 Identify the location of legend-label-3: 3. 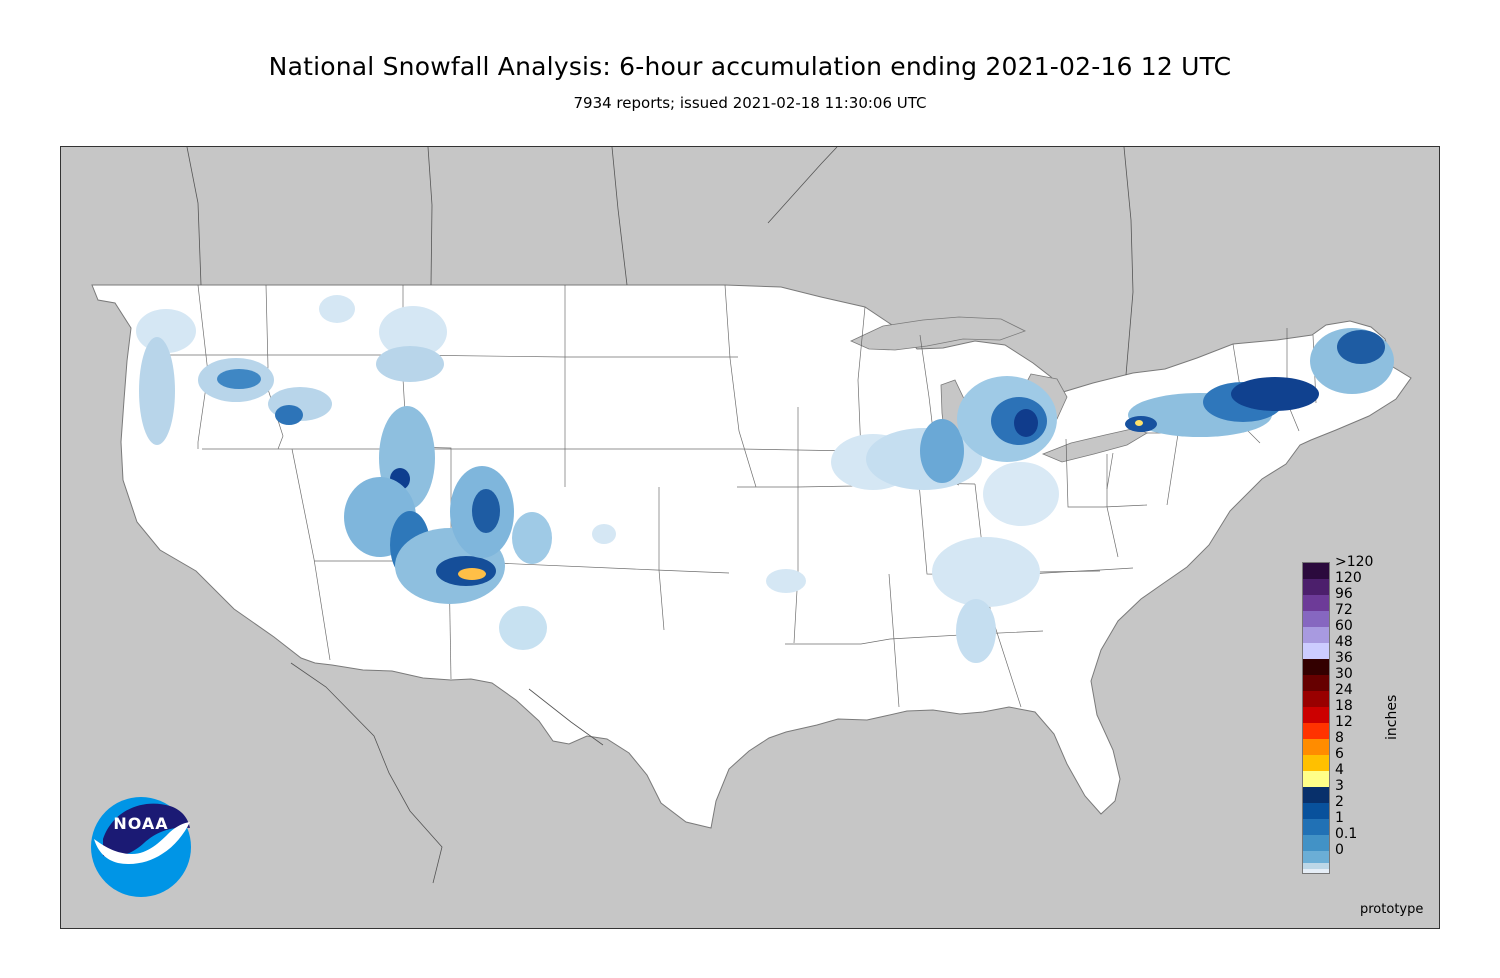
(1339, 786).